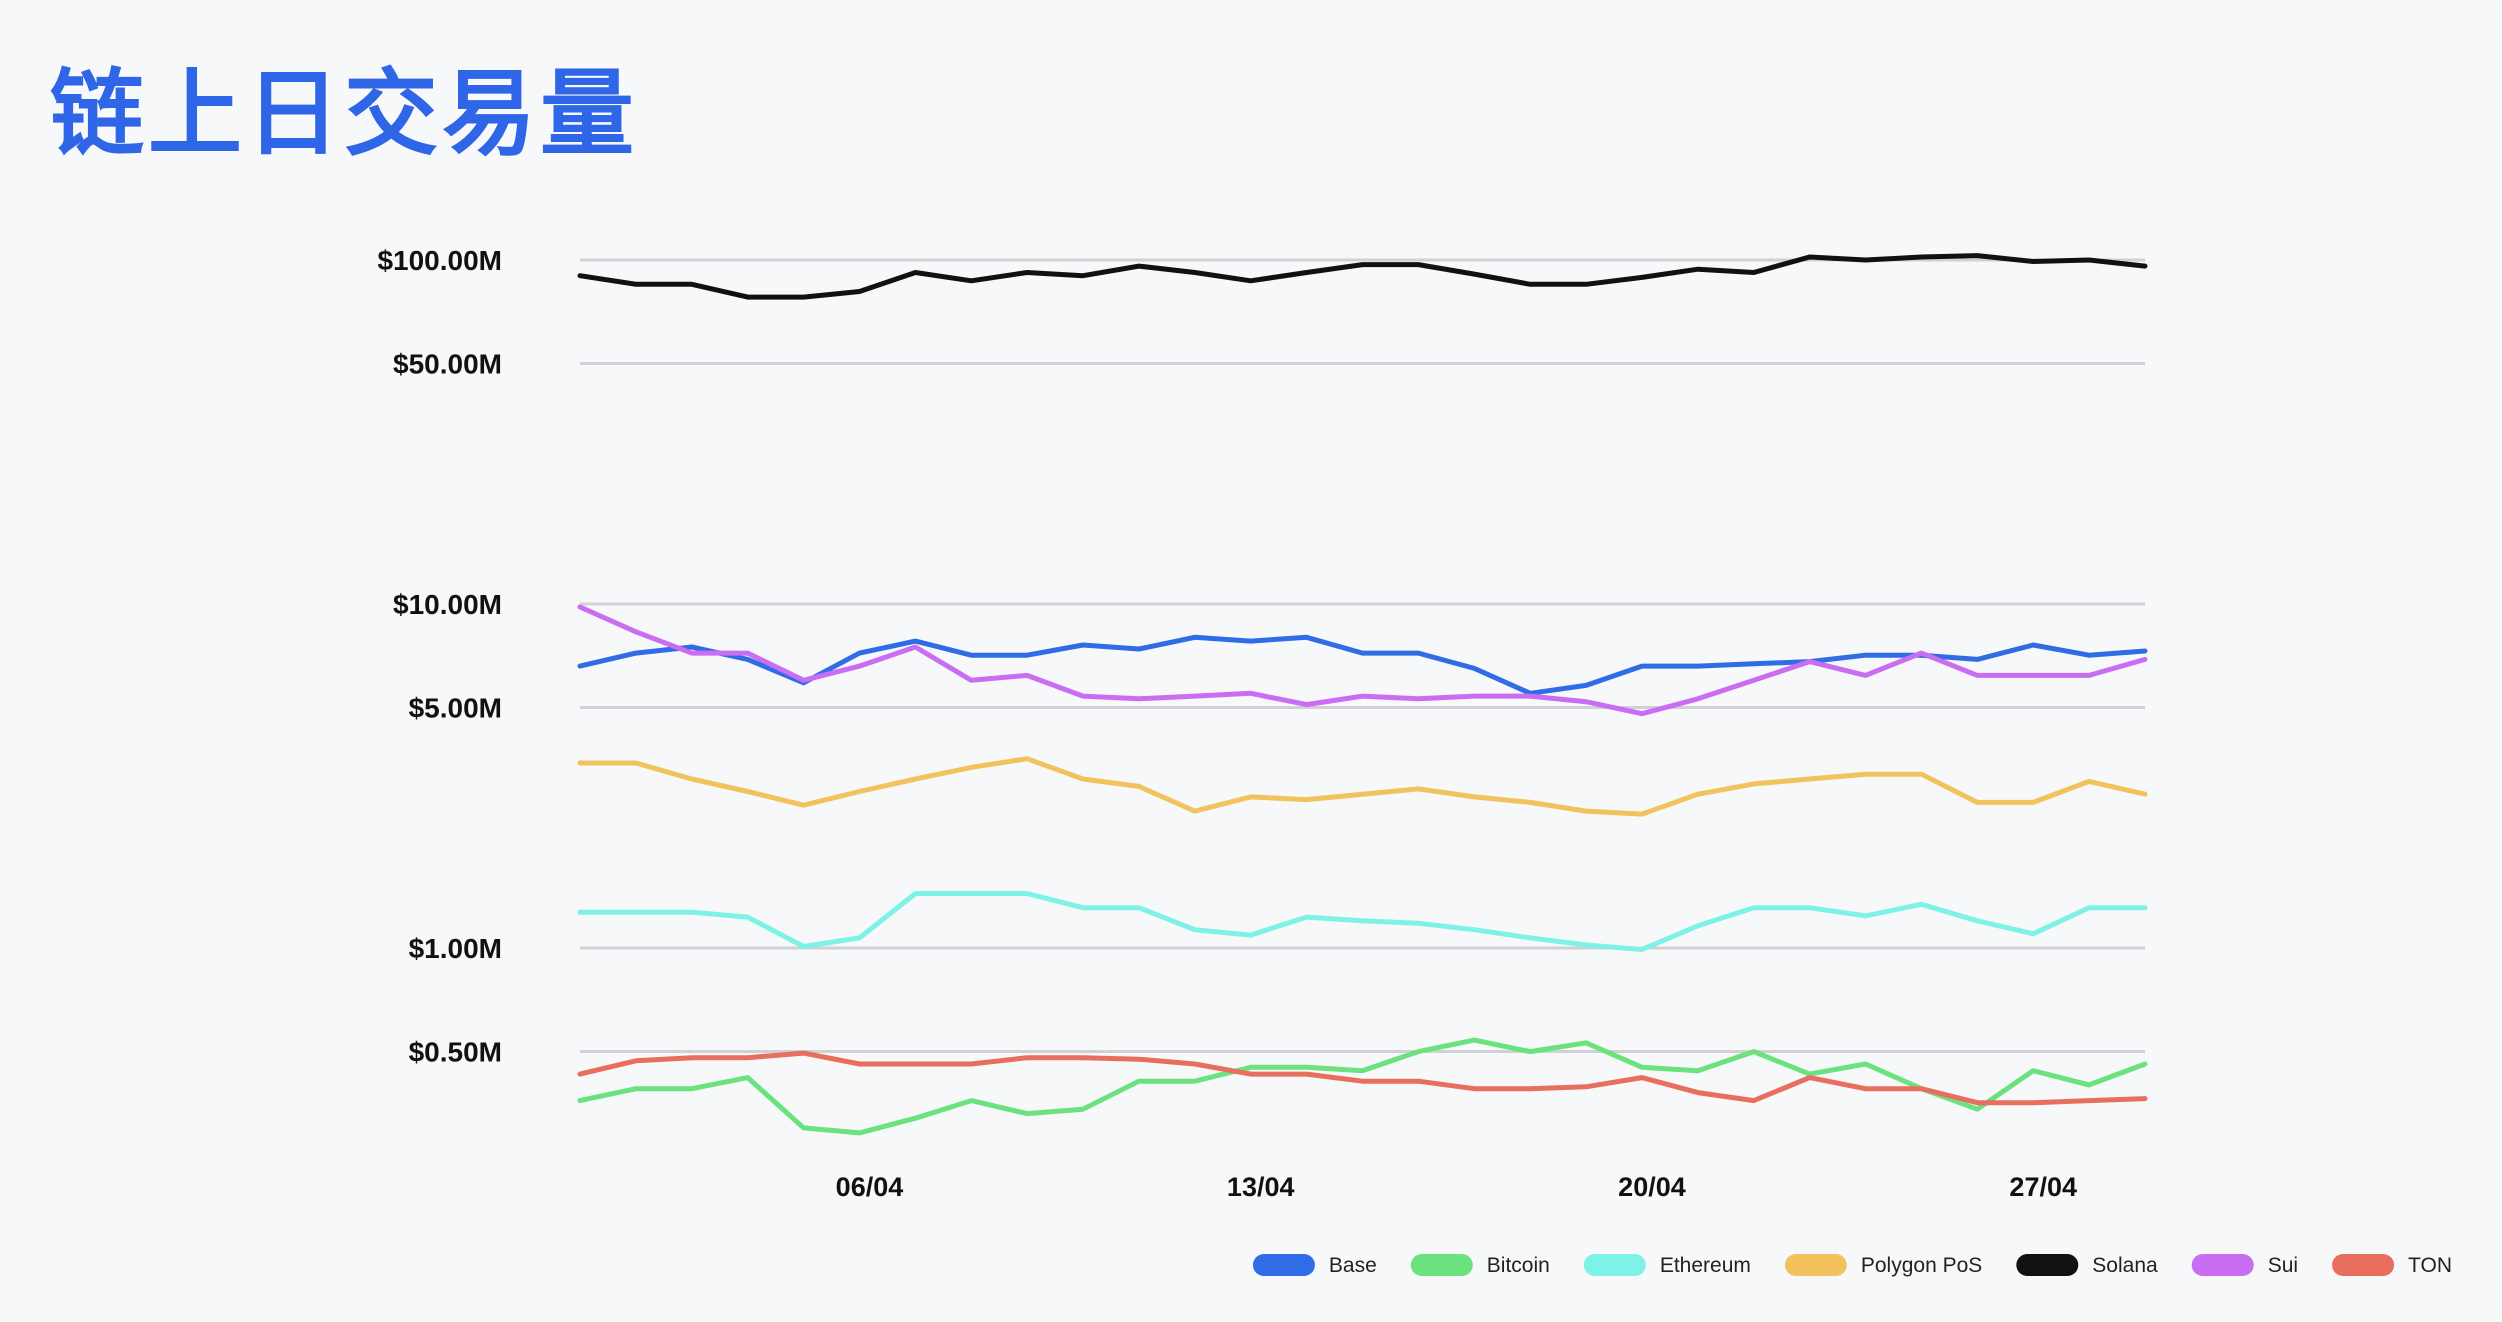 The image size is (2502, 1322). Describe the element at coordinates (439, 260) in the screenshot. I see `y-tick-label: $100.00M` at that location.